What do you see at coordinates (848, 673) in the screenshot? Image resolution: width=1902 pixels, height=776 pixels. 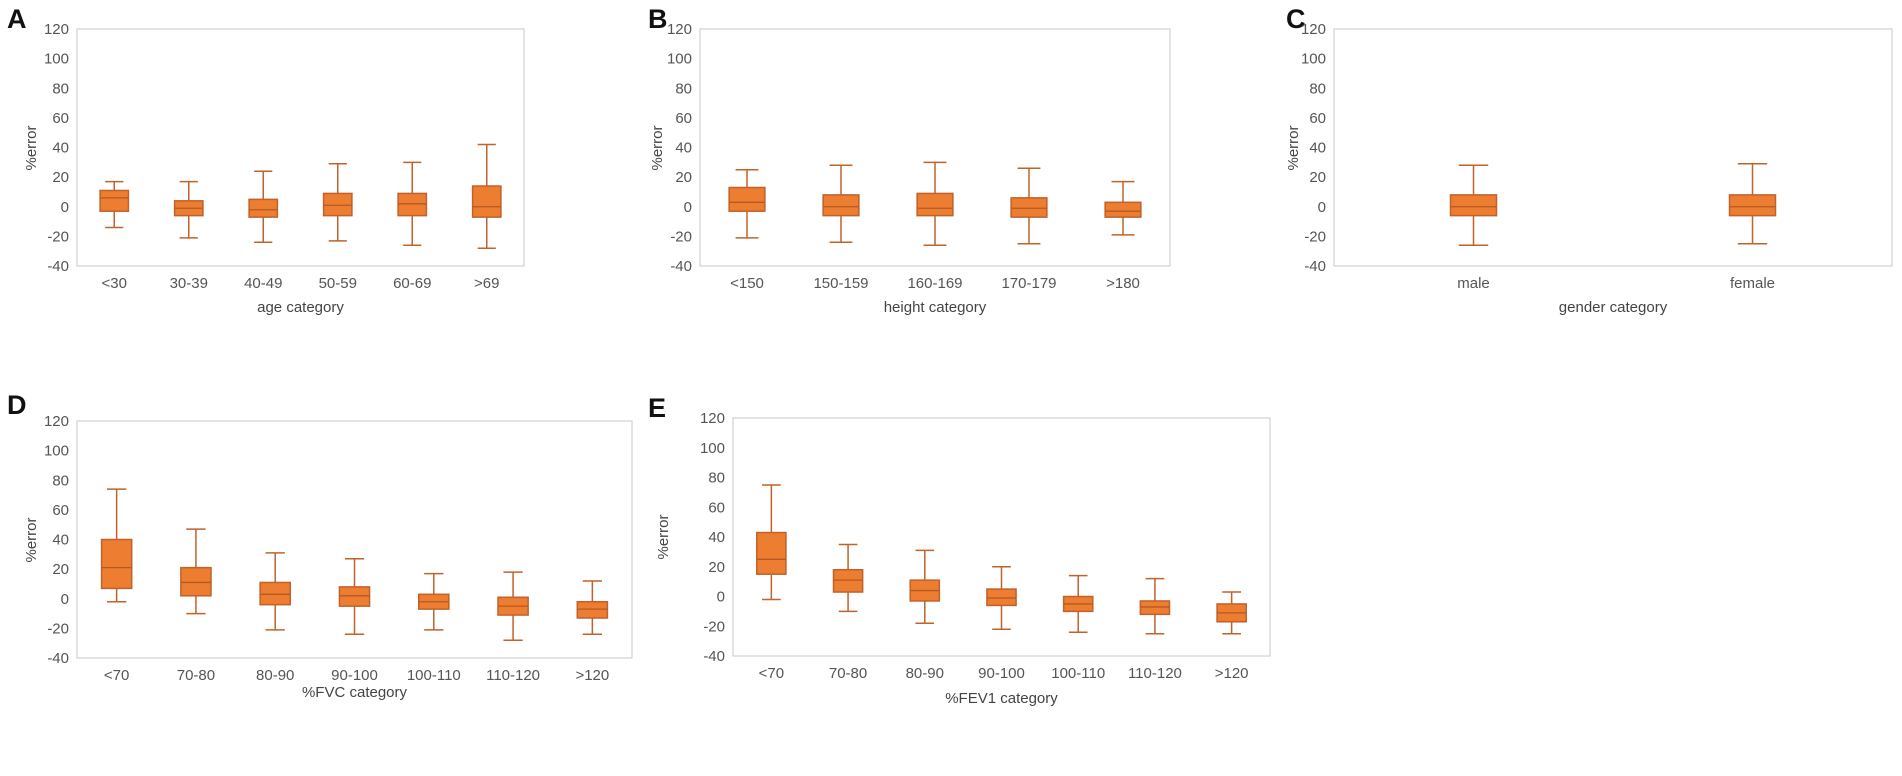 I see `x-tick-label: 70-80` at bounding box center [848, 673].